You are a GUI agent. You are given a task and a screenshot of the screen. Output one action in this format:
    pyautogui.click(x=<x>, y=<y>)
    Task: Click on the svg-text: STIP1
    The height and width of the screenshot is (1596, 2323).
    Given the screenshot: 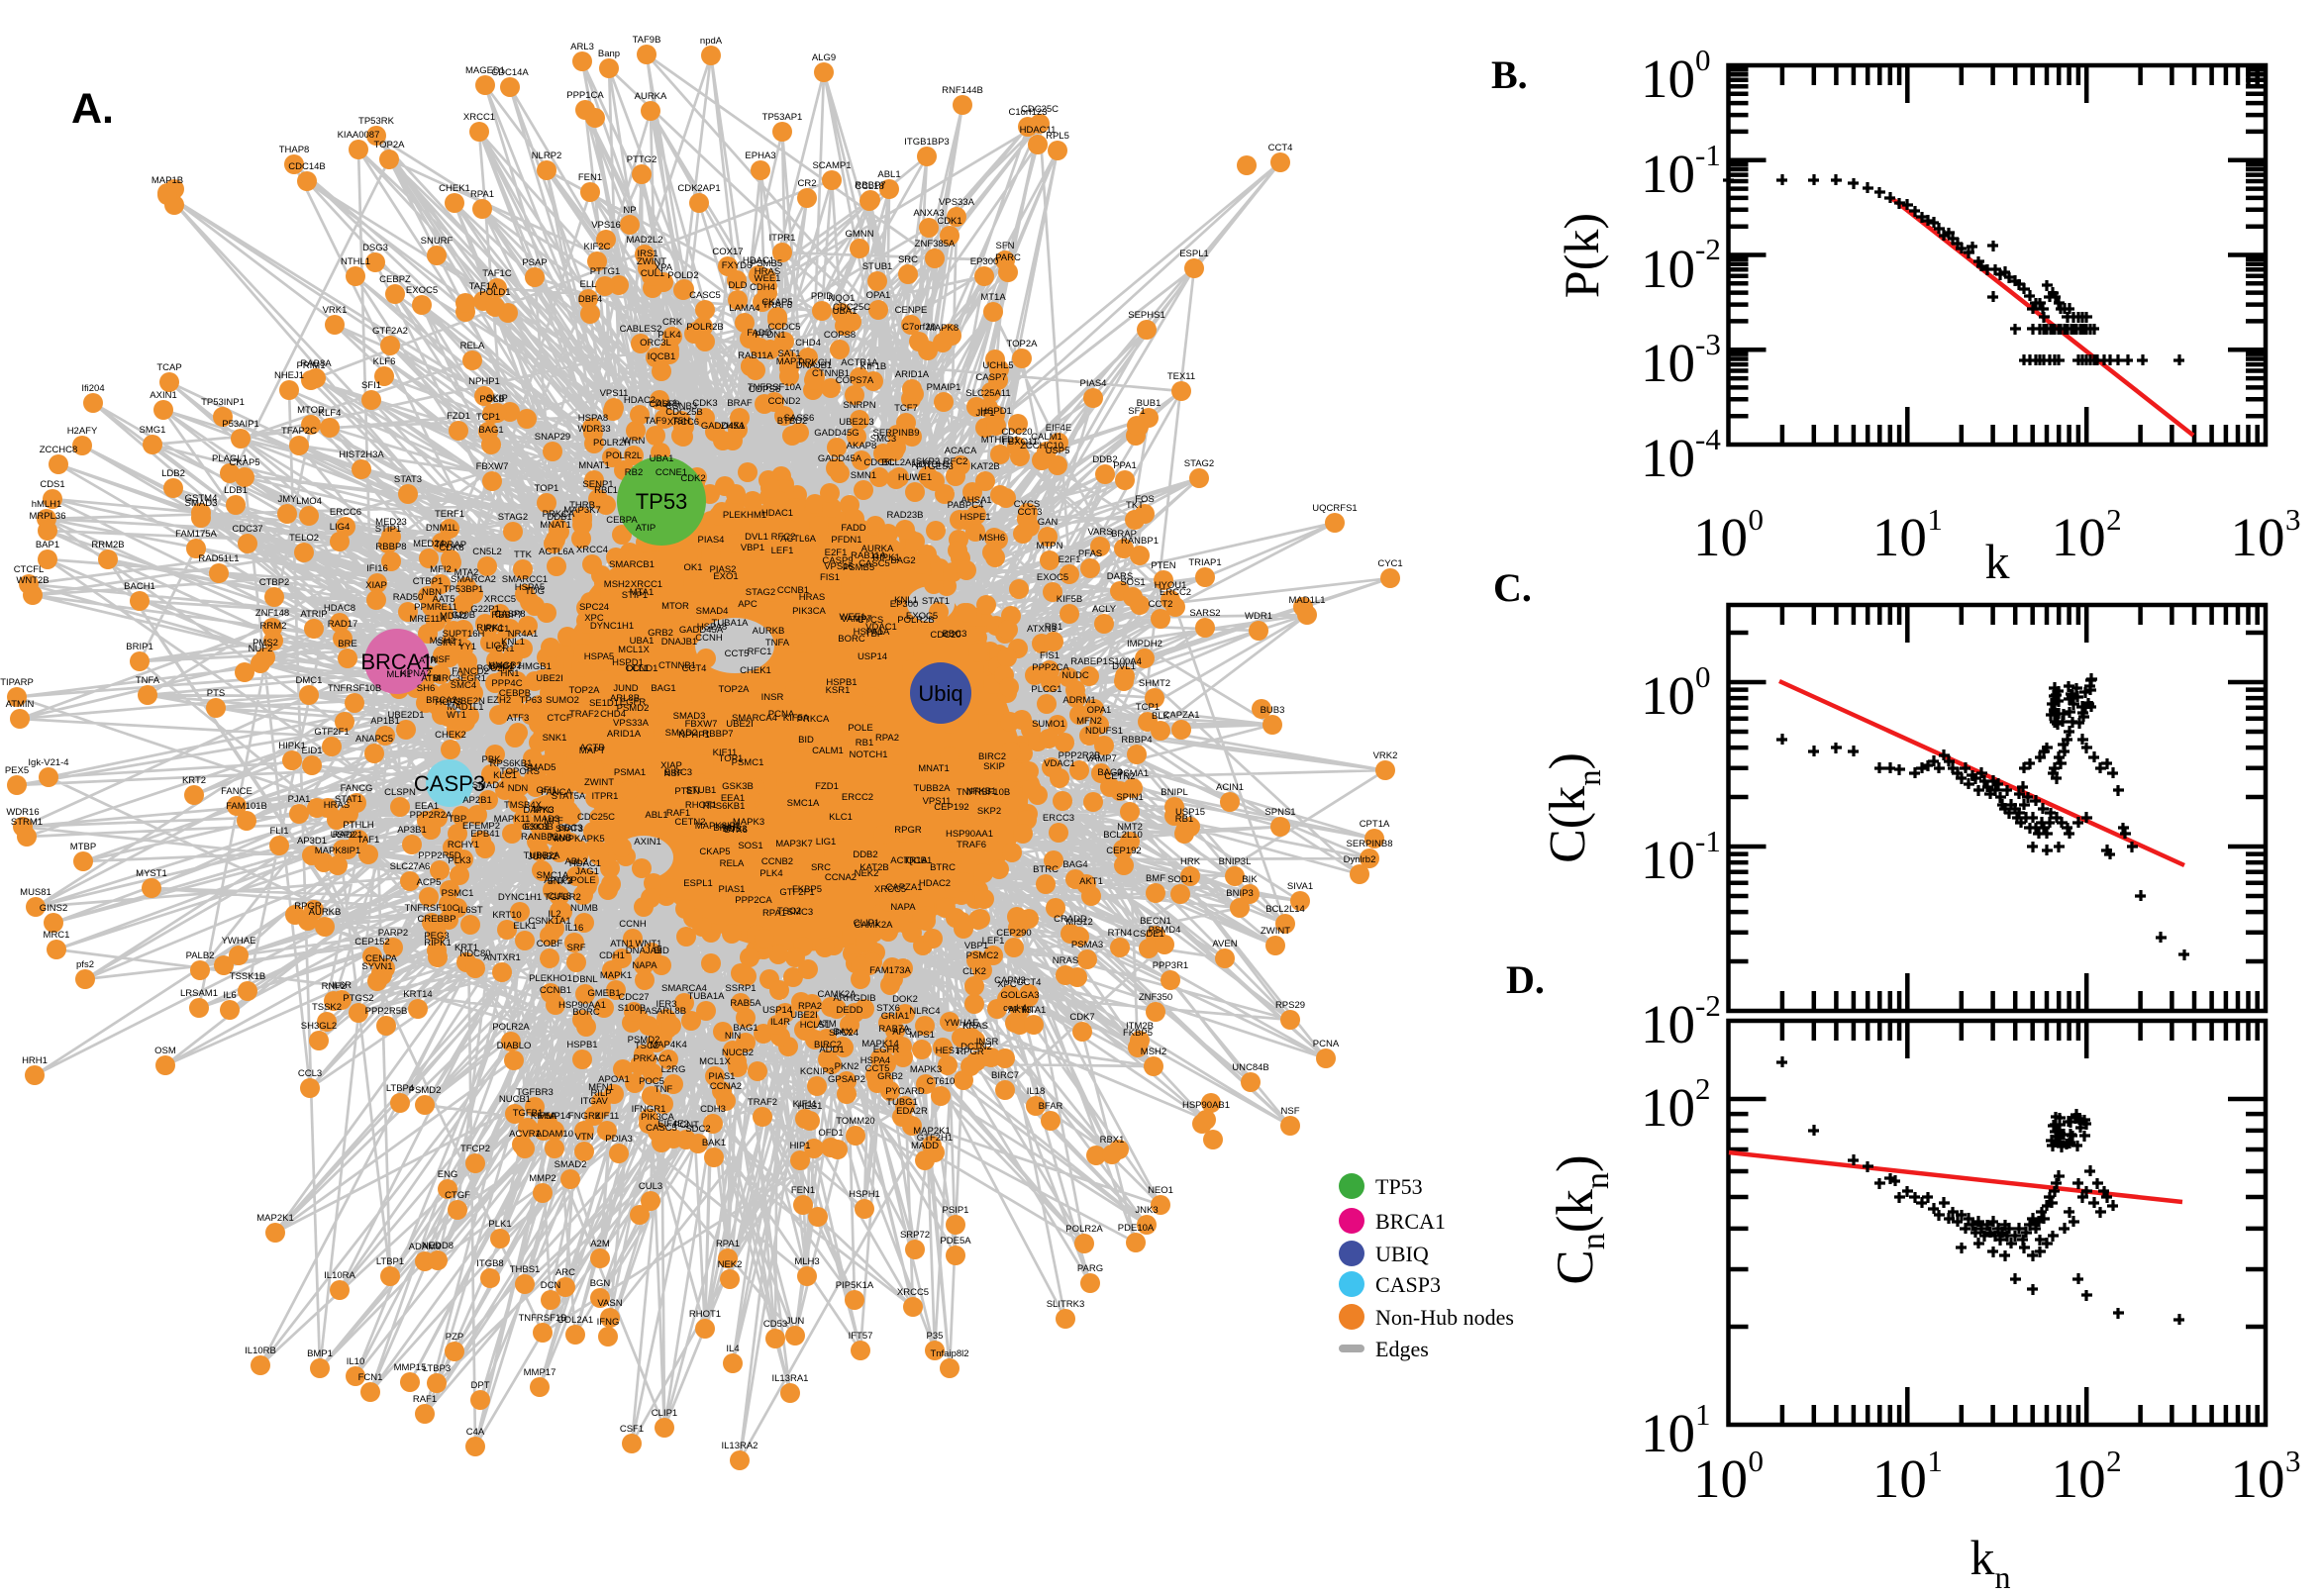 What is the action you would take?
    pyautogui.click(x=635, y=595)
    